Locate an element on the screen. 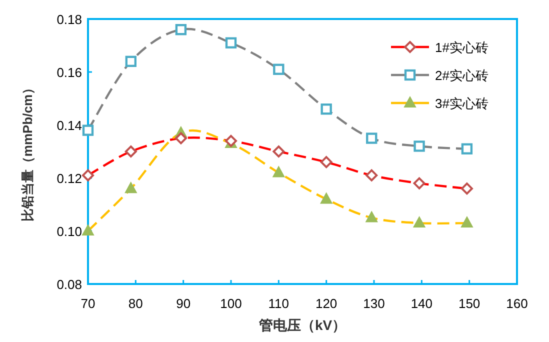 This screenshot has width=549, height=342. legend-label: 3#实心砖 is located at coordinates (461, 103).